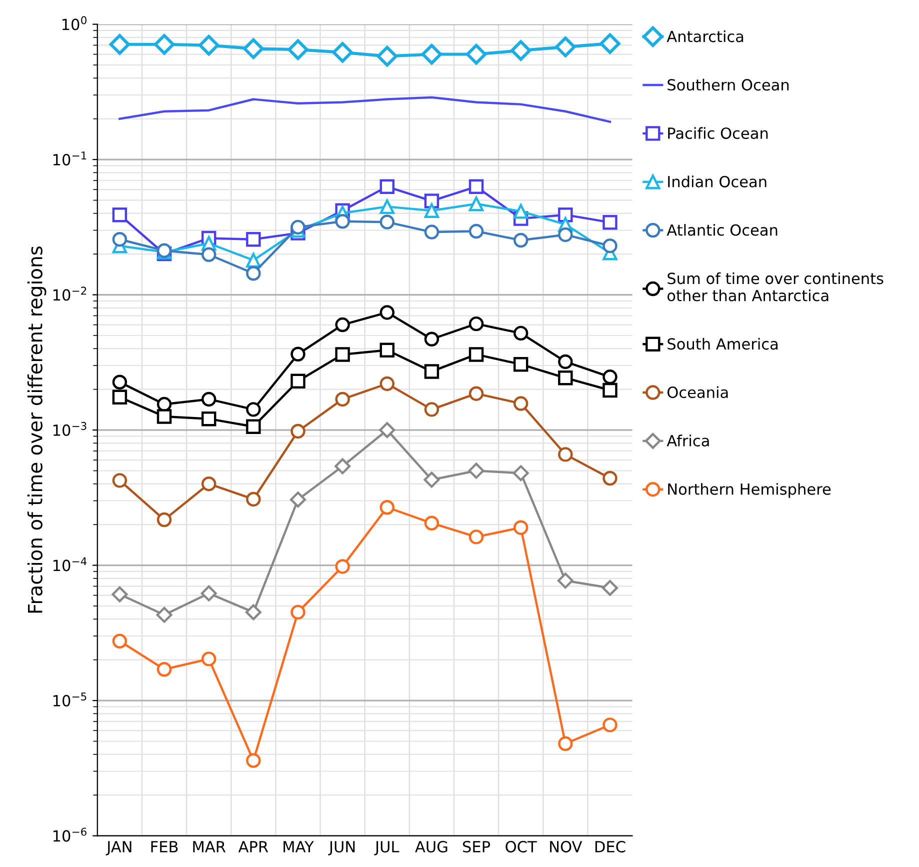 The image size is (919, 867). What do you see at coordinates (610, 846) in the screenshot?
I see `x-tick-label: DEC` at bounding box center [610, 846].